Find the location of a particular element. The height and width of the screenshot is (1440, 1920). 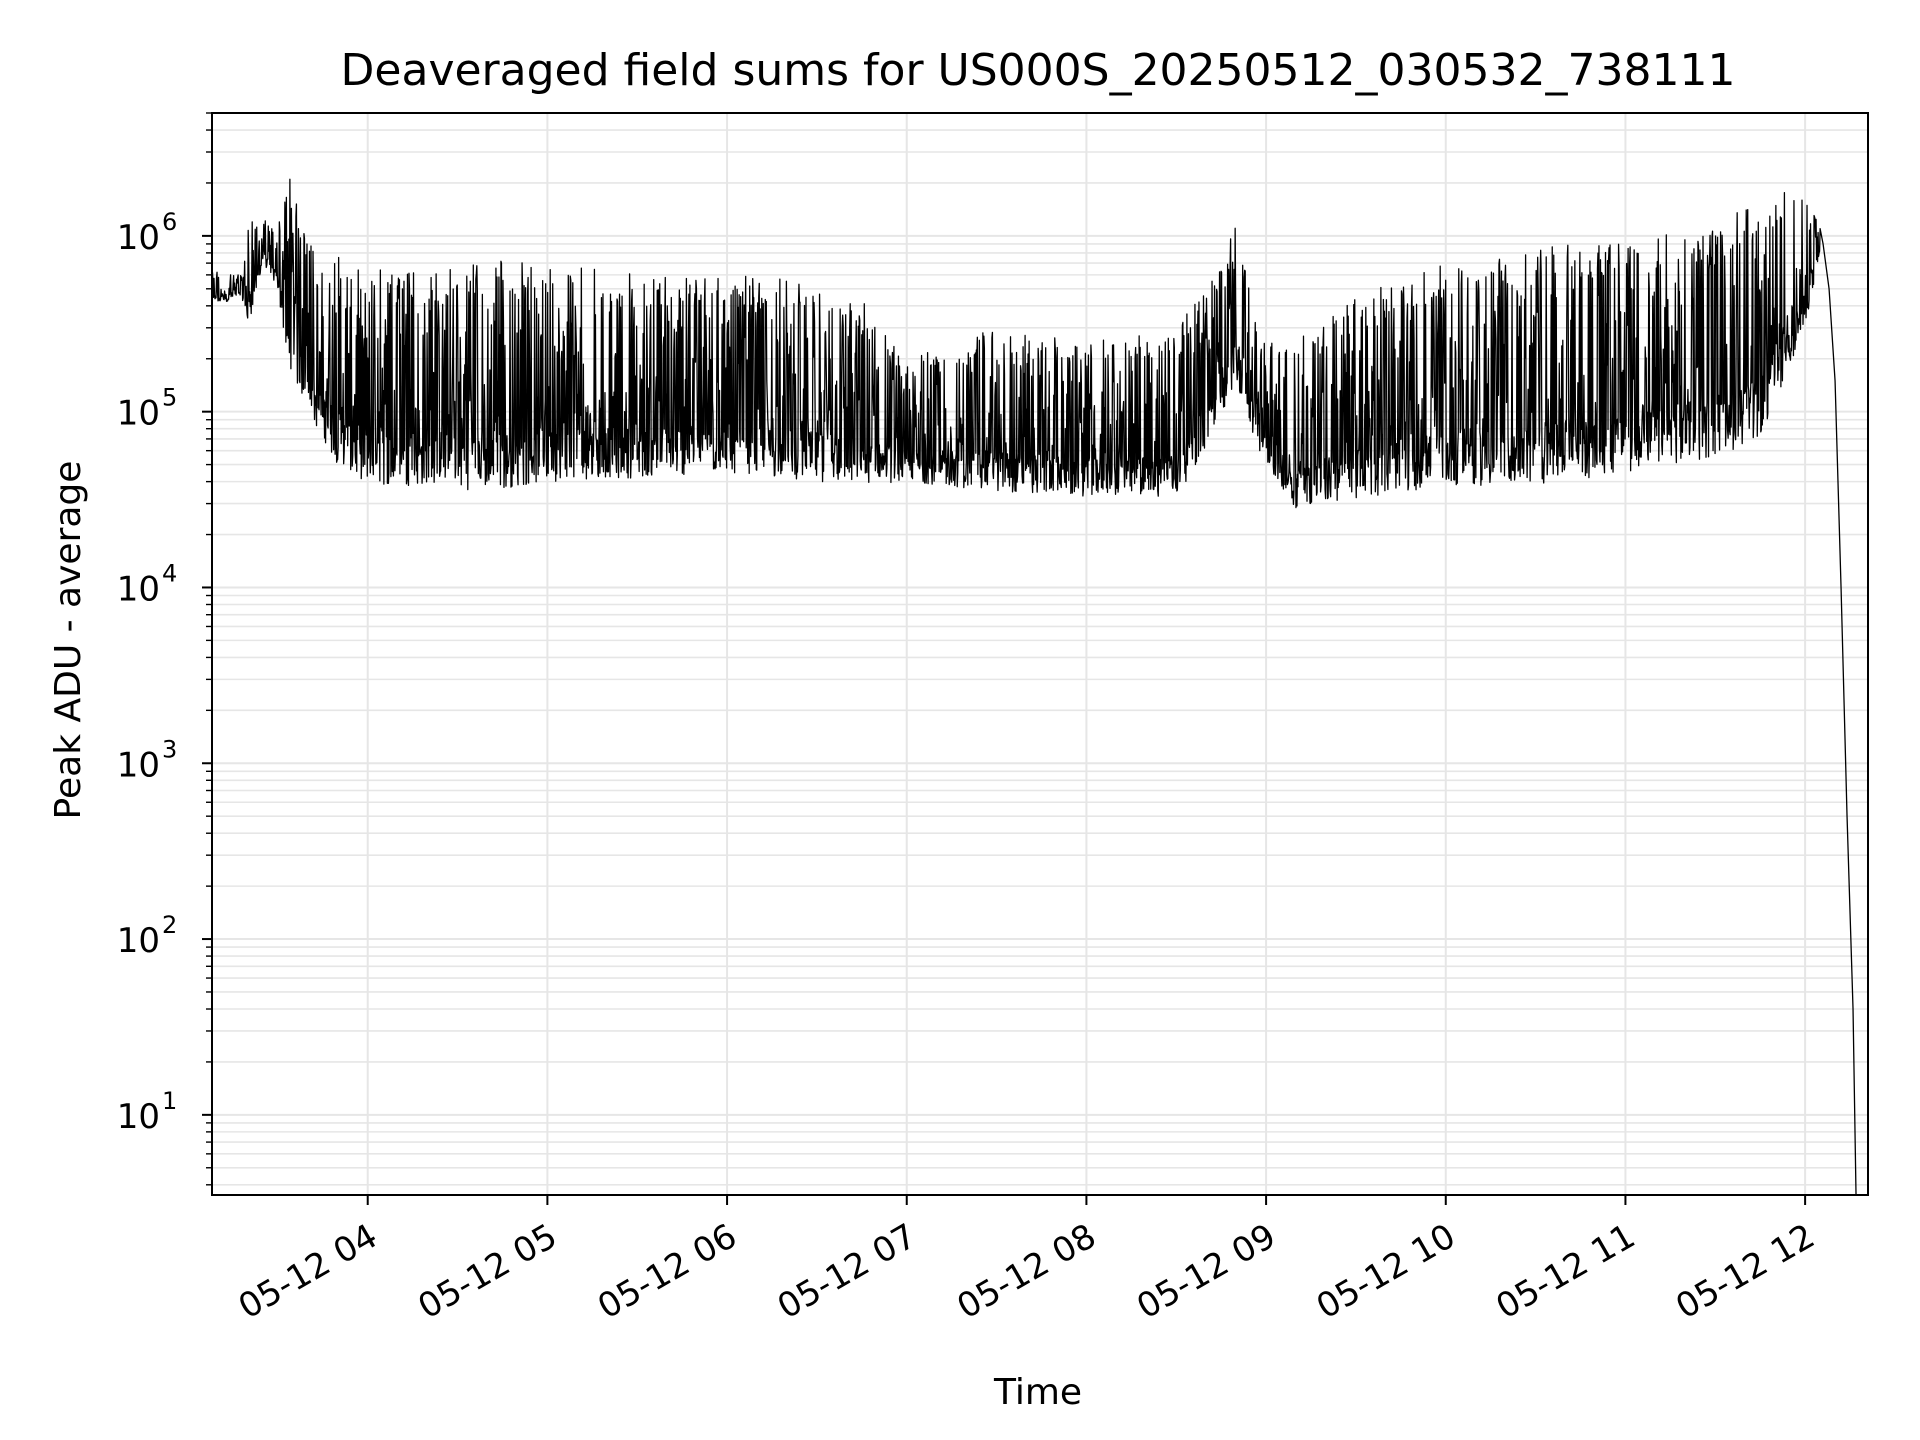

x-axis-label: Time is located at coordinates (1037, 1392).